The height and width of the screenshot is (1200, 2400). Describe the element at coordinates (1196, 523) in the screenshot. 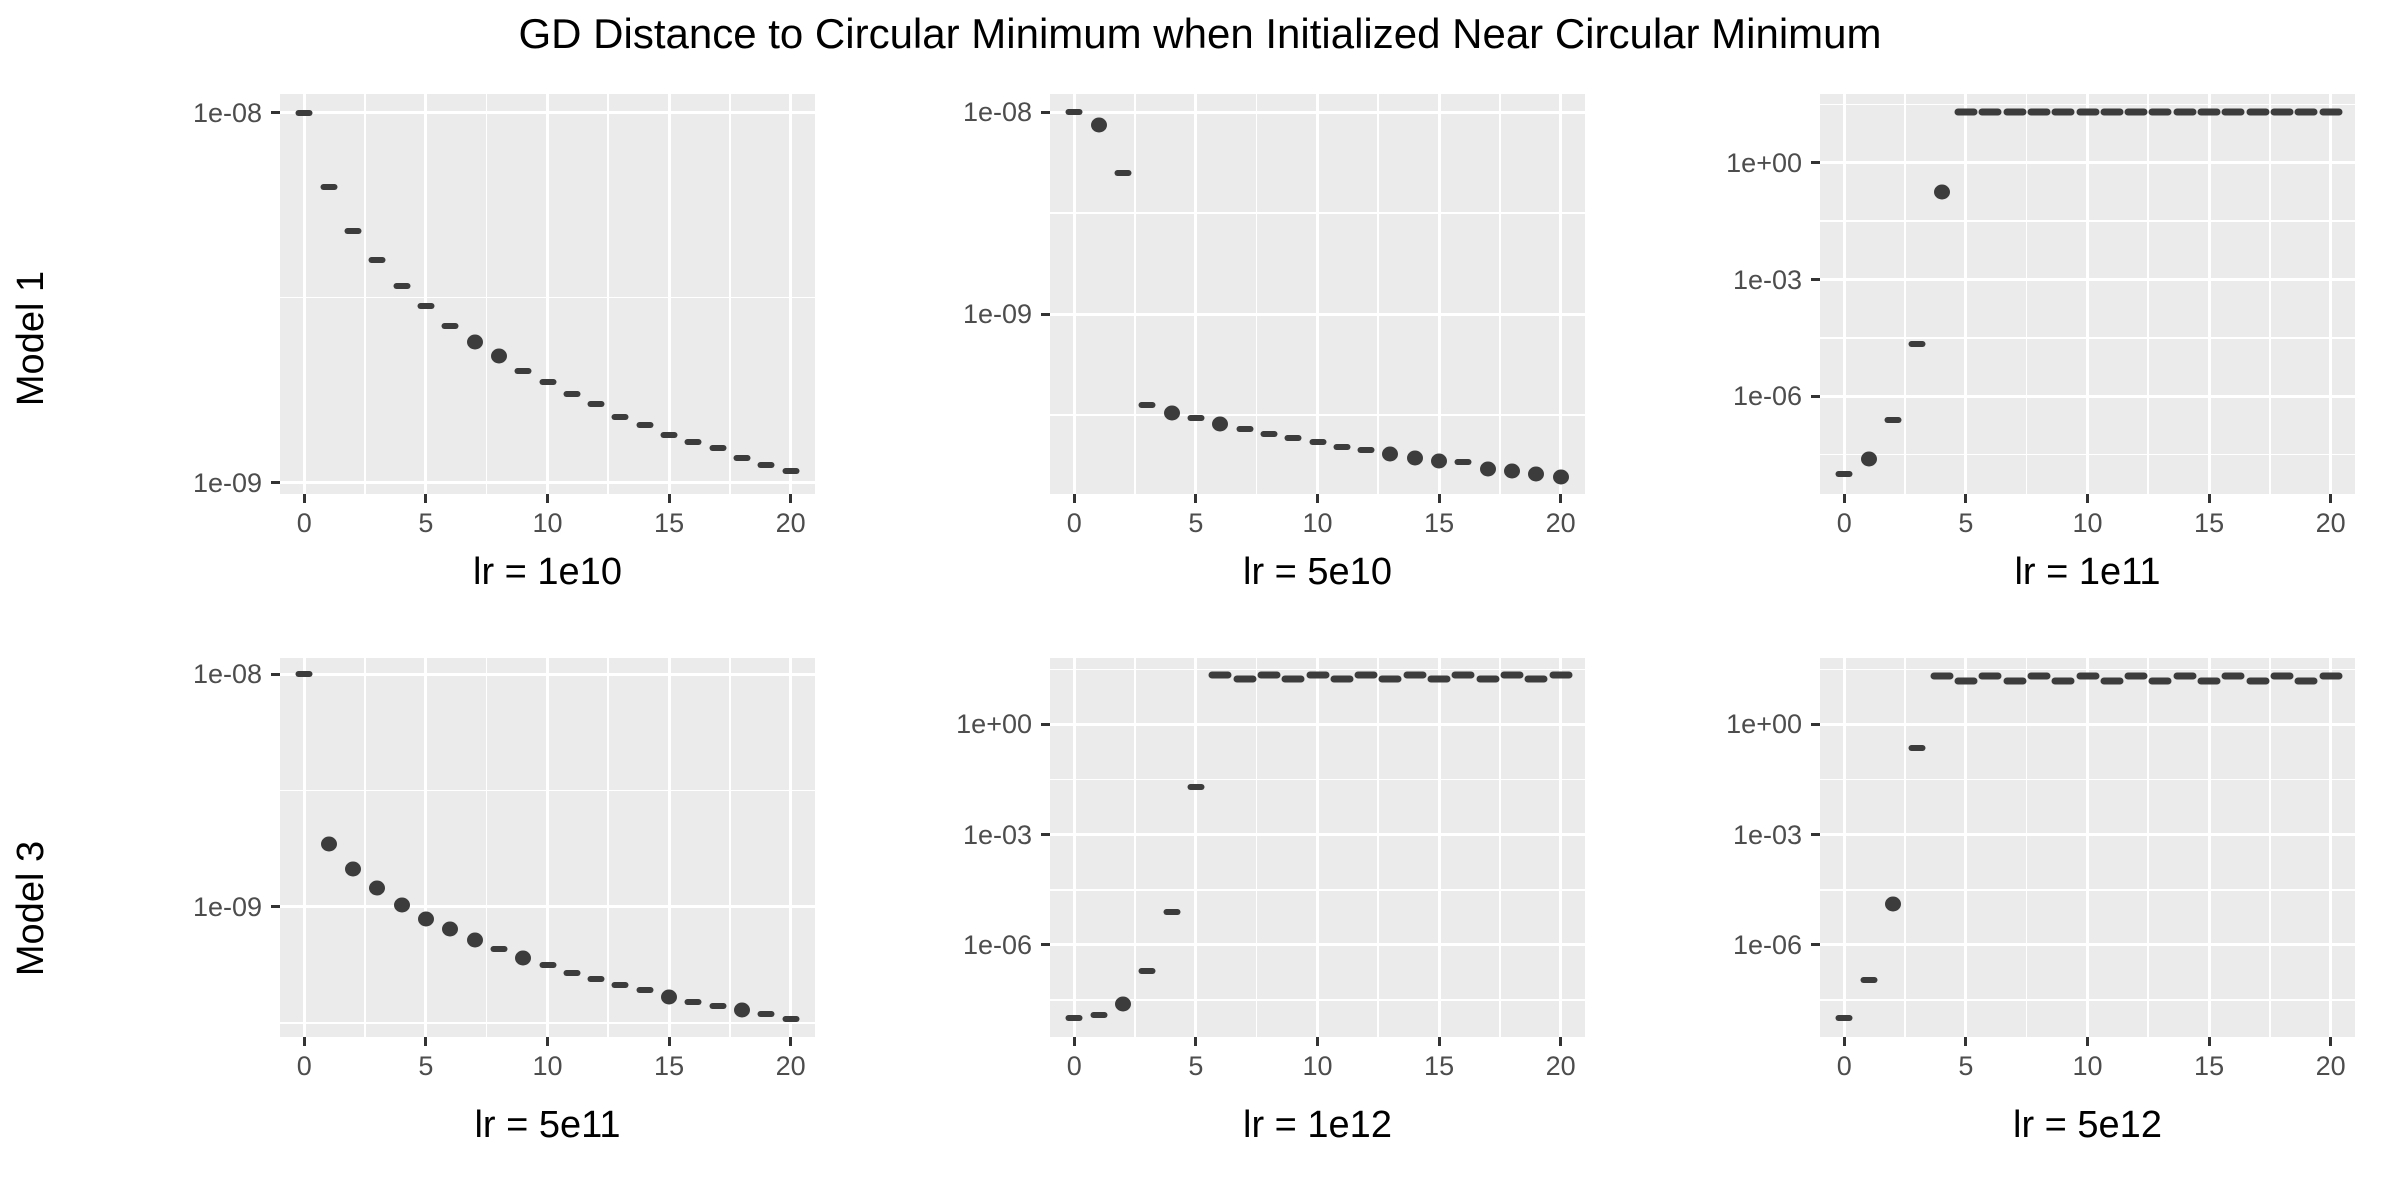

I see `x-axis-tick-label: 5` at that location.